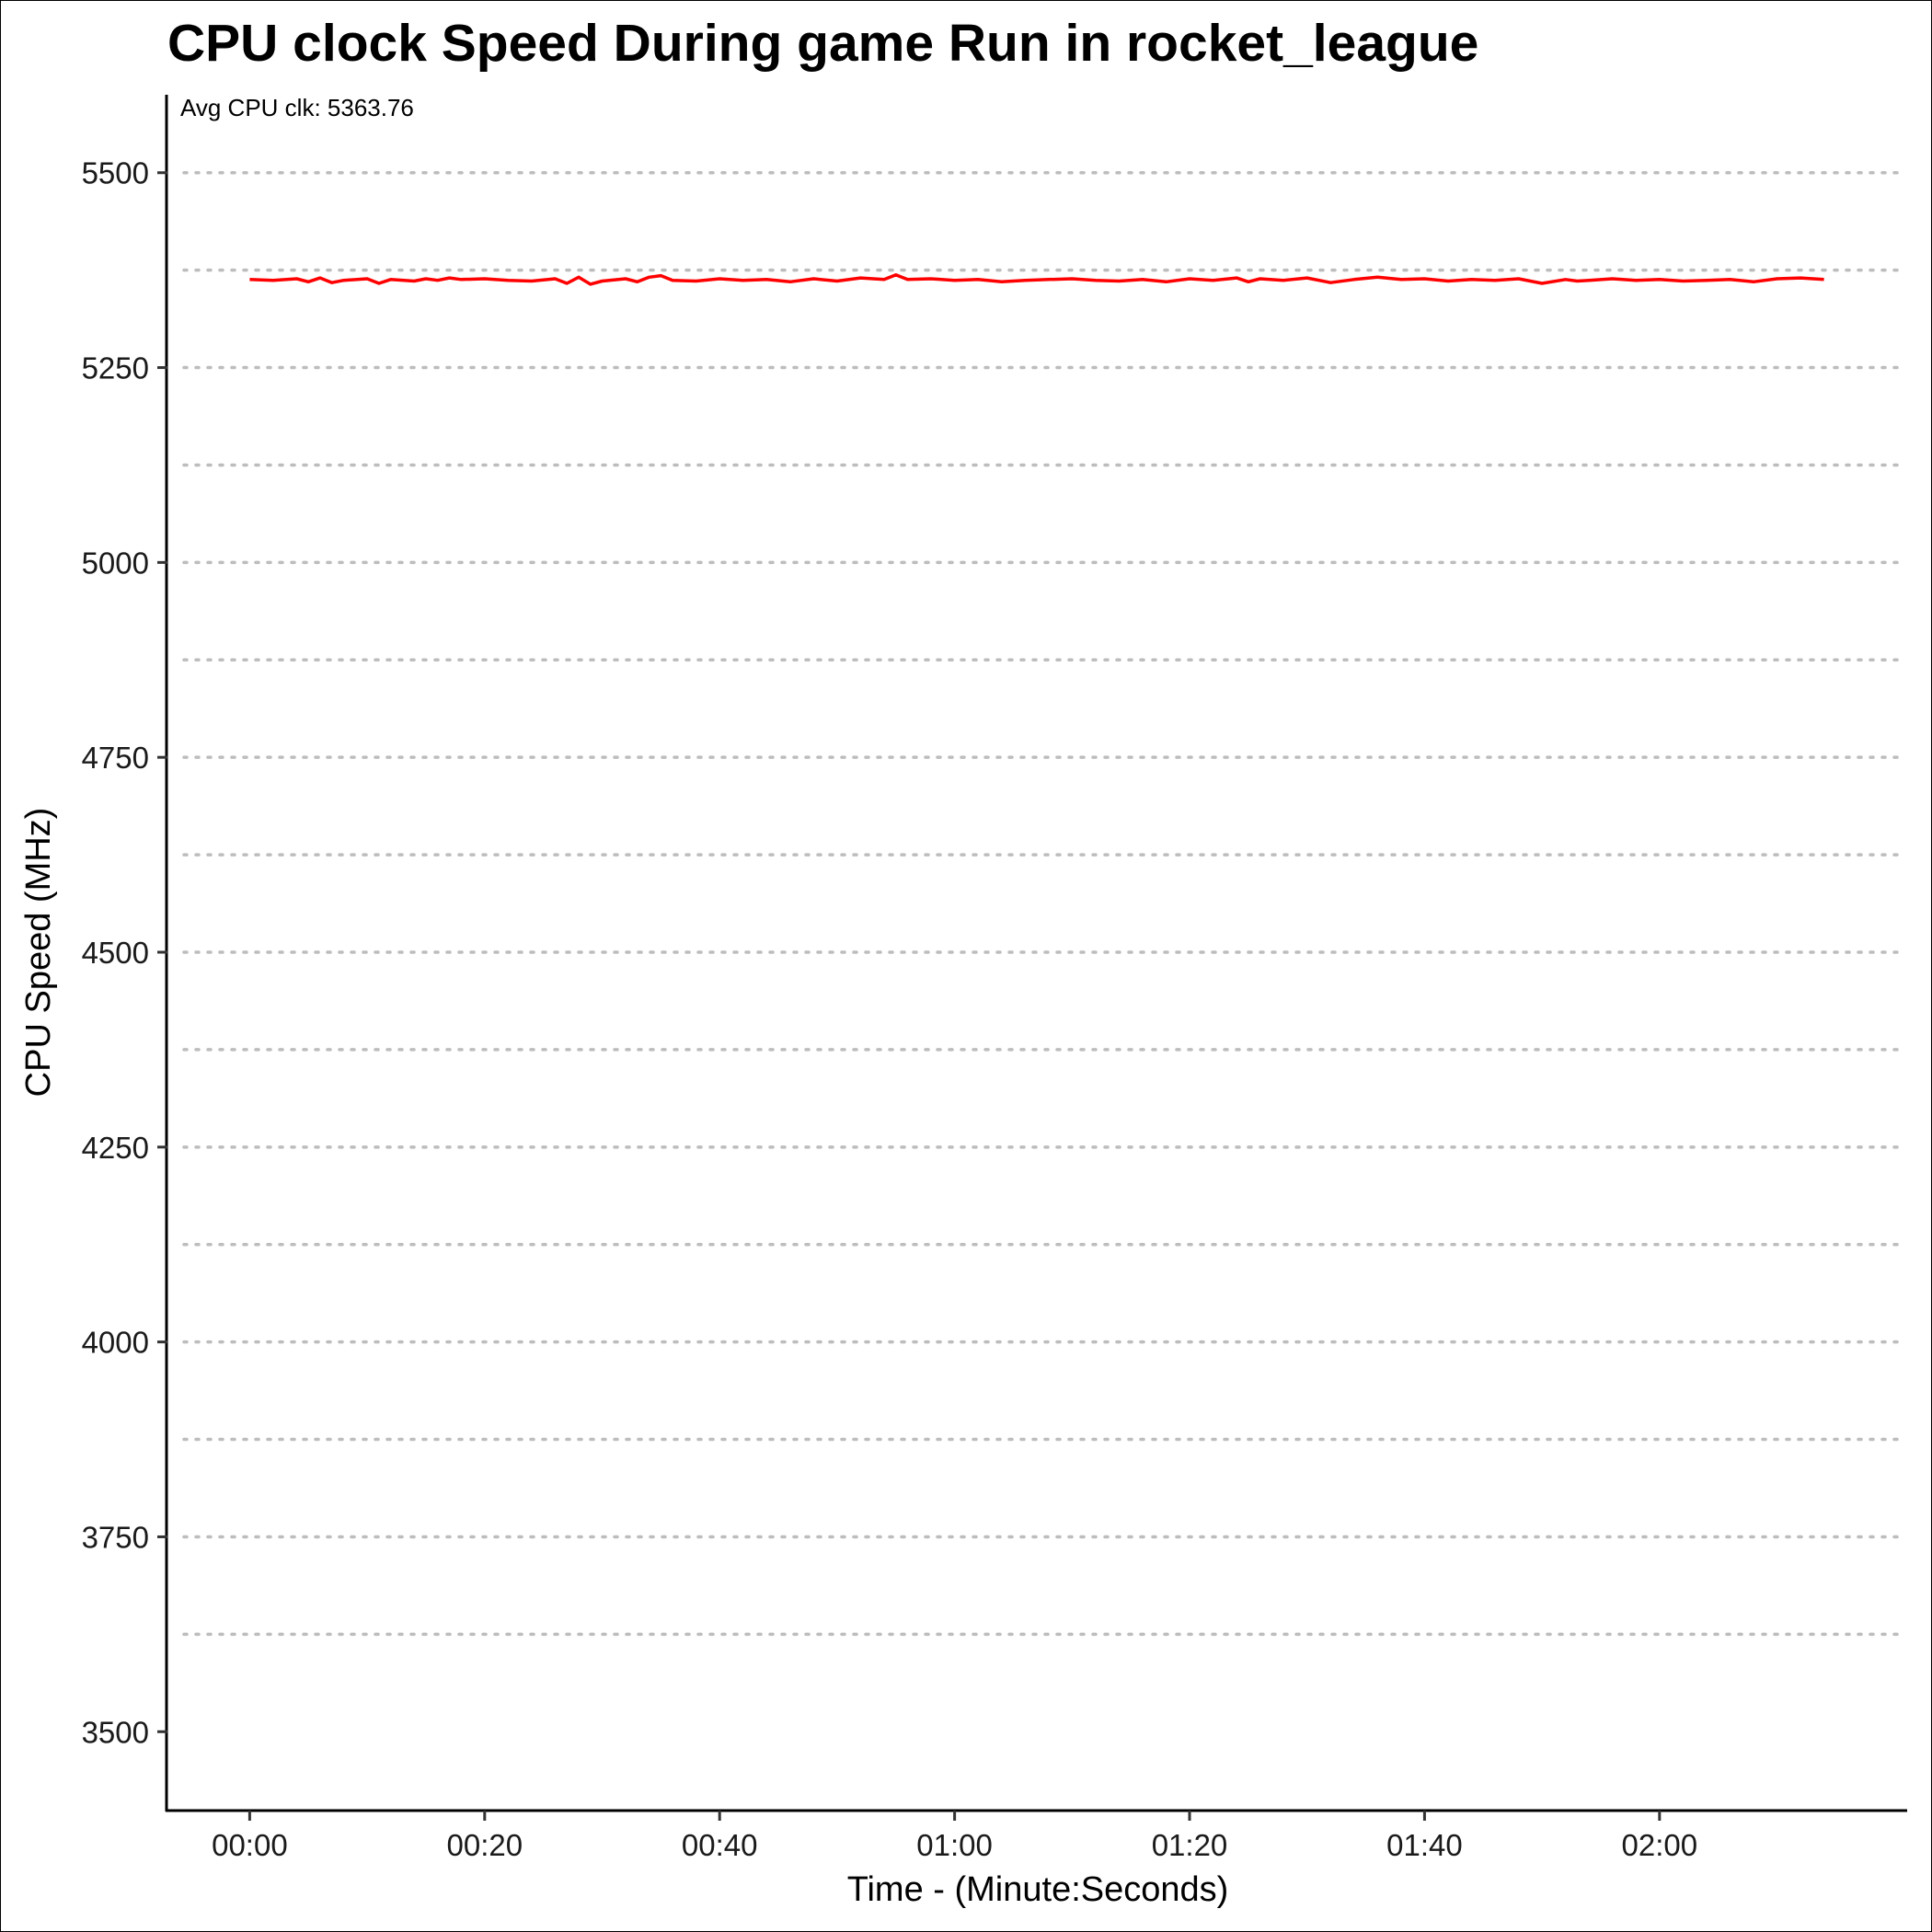 This screenshot has width=1932, height=1932. Describe the element at coordinates (115, 368) in the screenshot. I see `y-tick-label: 5250` at that location.